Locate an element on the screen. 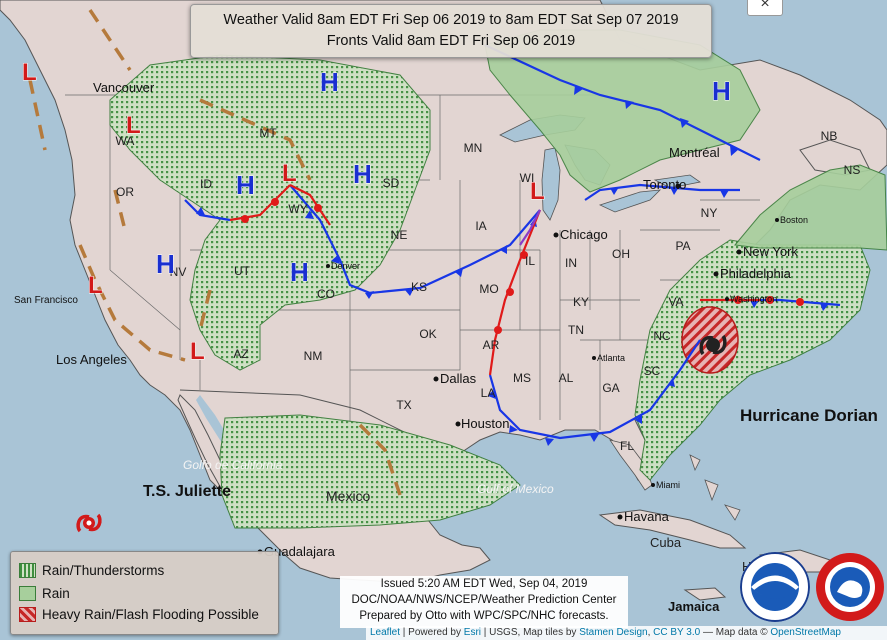  lake-michigan is located at coordinates (551, 184).